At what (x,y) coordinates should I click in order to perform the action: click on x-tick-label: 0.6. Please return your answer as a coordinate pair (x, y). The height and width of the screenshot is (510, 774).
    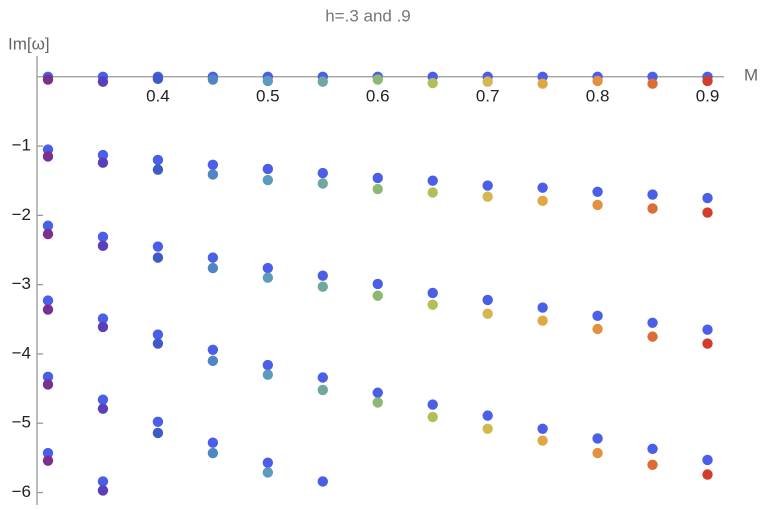
    Looking at the image, I should click on (378, 95).